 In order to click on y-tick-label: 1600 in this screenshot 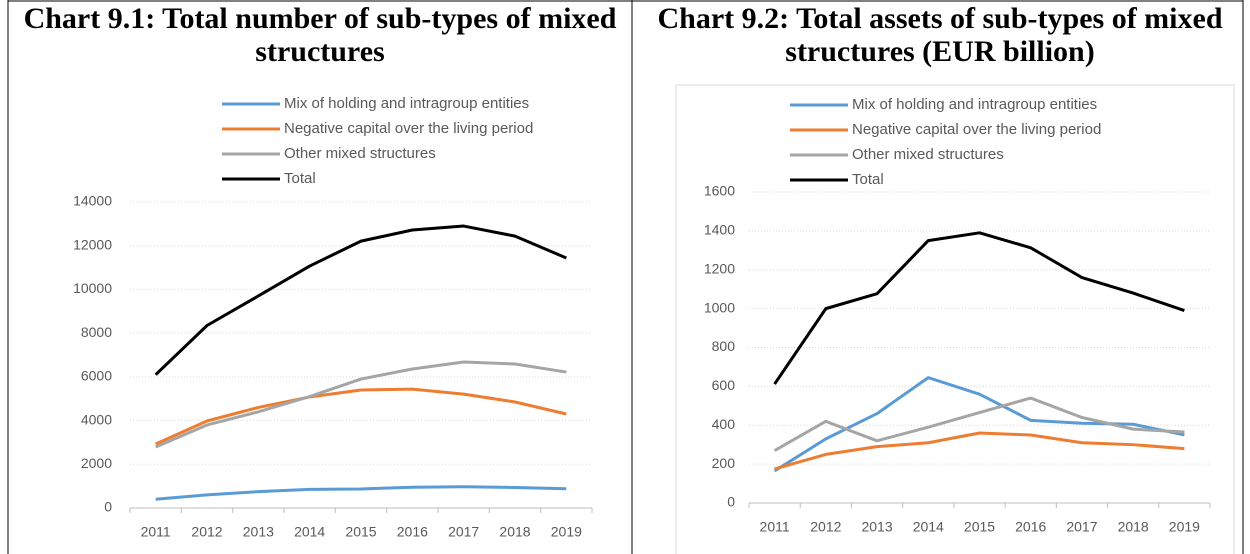, I will do `click(719, 191)`.